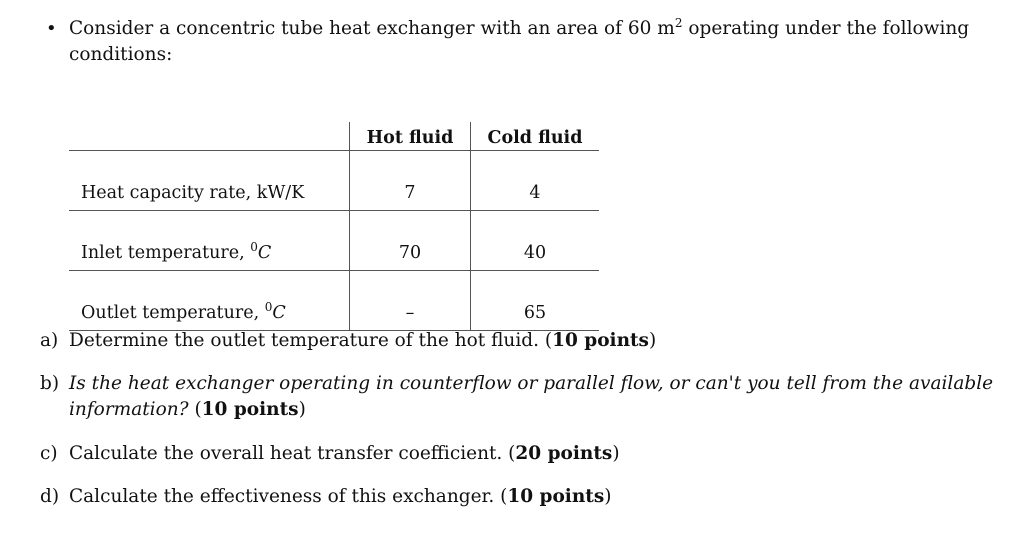 The image size is (1024, 542). What do you see at coordinates (195, 409) in the screenshot?
I see `paren: (` at bounding box center [195, 409].